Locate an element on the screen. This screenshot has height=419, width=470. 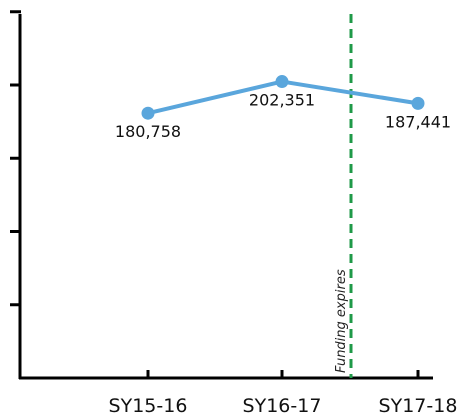
x-tick-label: SY15-16 is located at coordinates (148, 406).